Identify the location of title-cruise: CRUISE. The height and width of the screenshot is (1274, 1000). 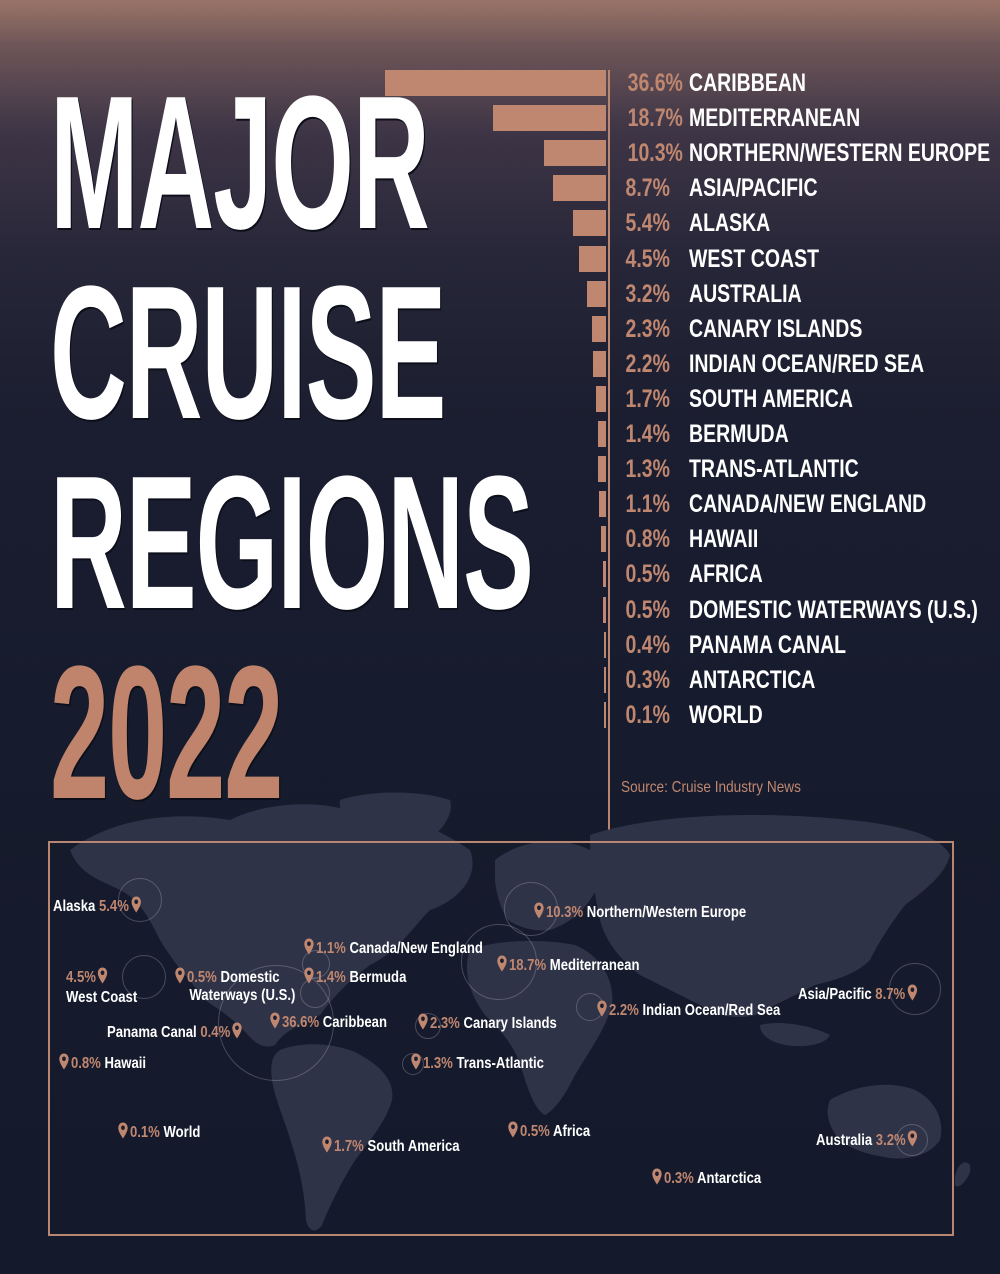
(248, 353).